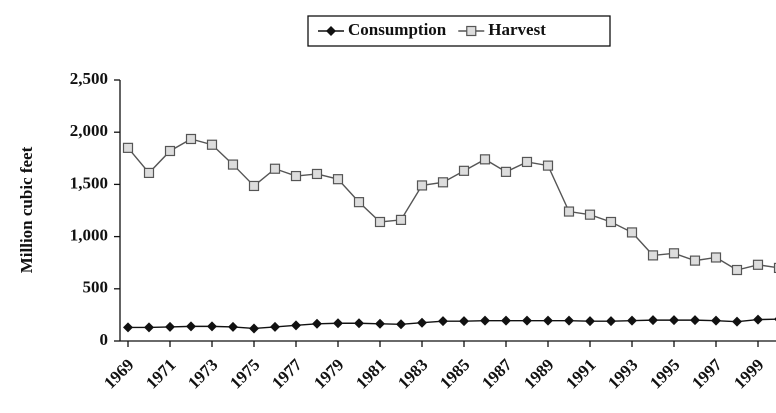 This screenshot has width=776, height=413. What do you see at coordinates (89, 78) in the screenshot?
I see `y-tick-label: 2,500` at bounding box center [89, 78].